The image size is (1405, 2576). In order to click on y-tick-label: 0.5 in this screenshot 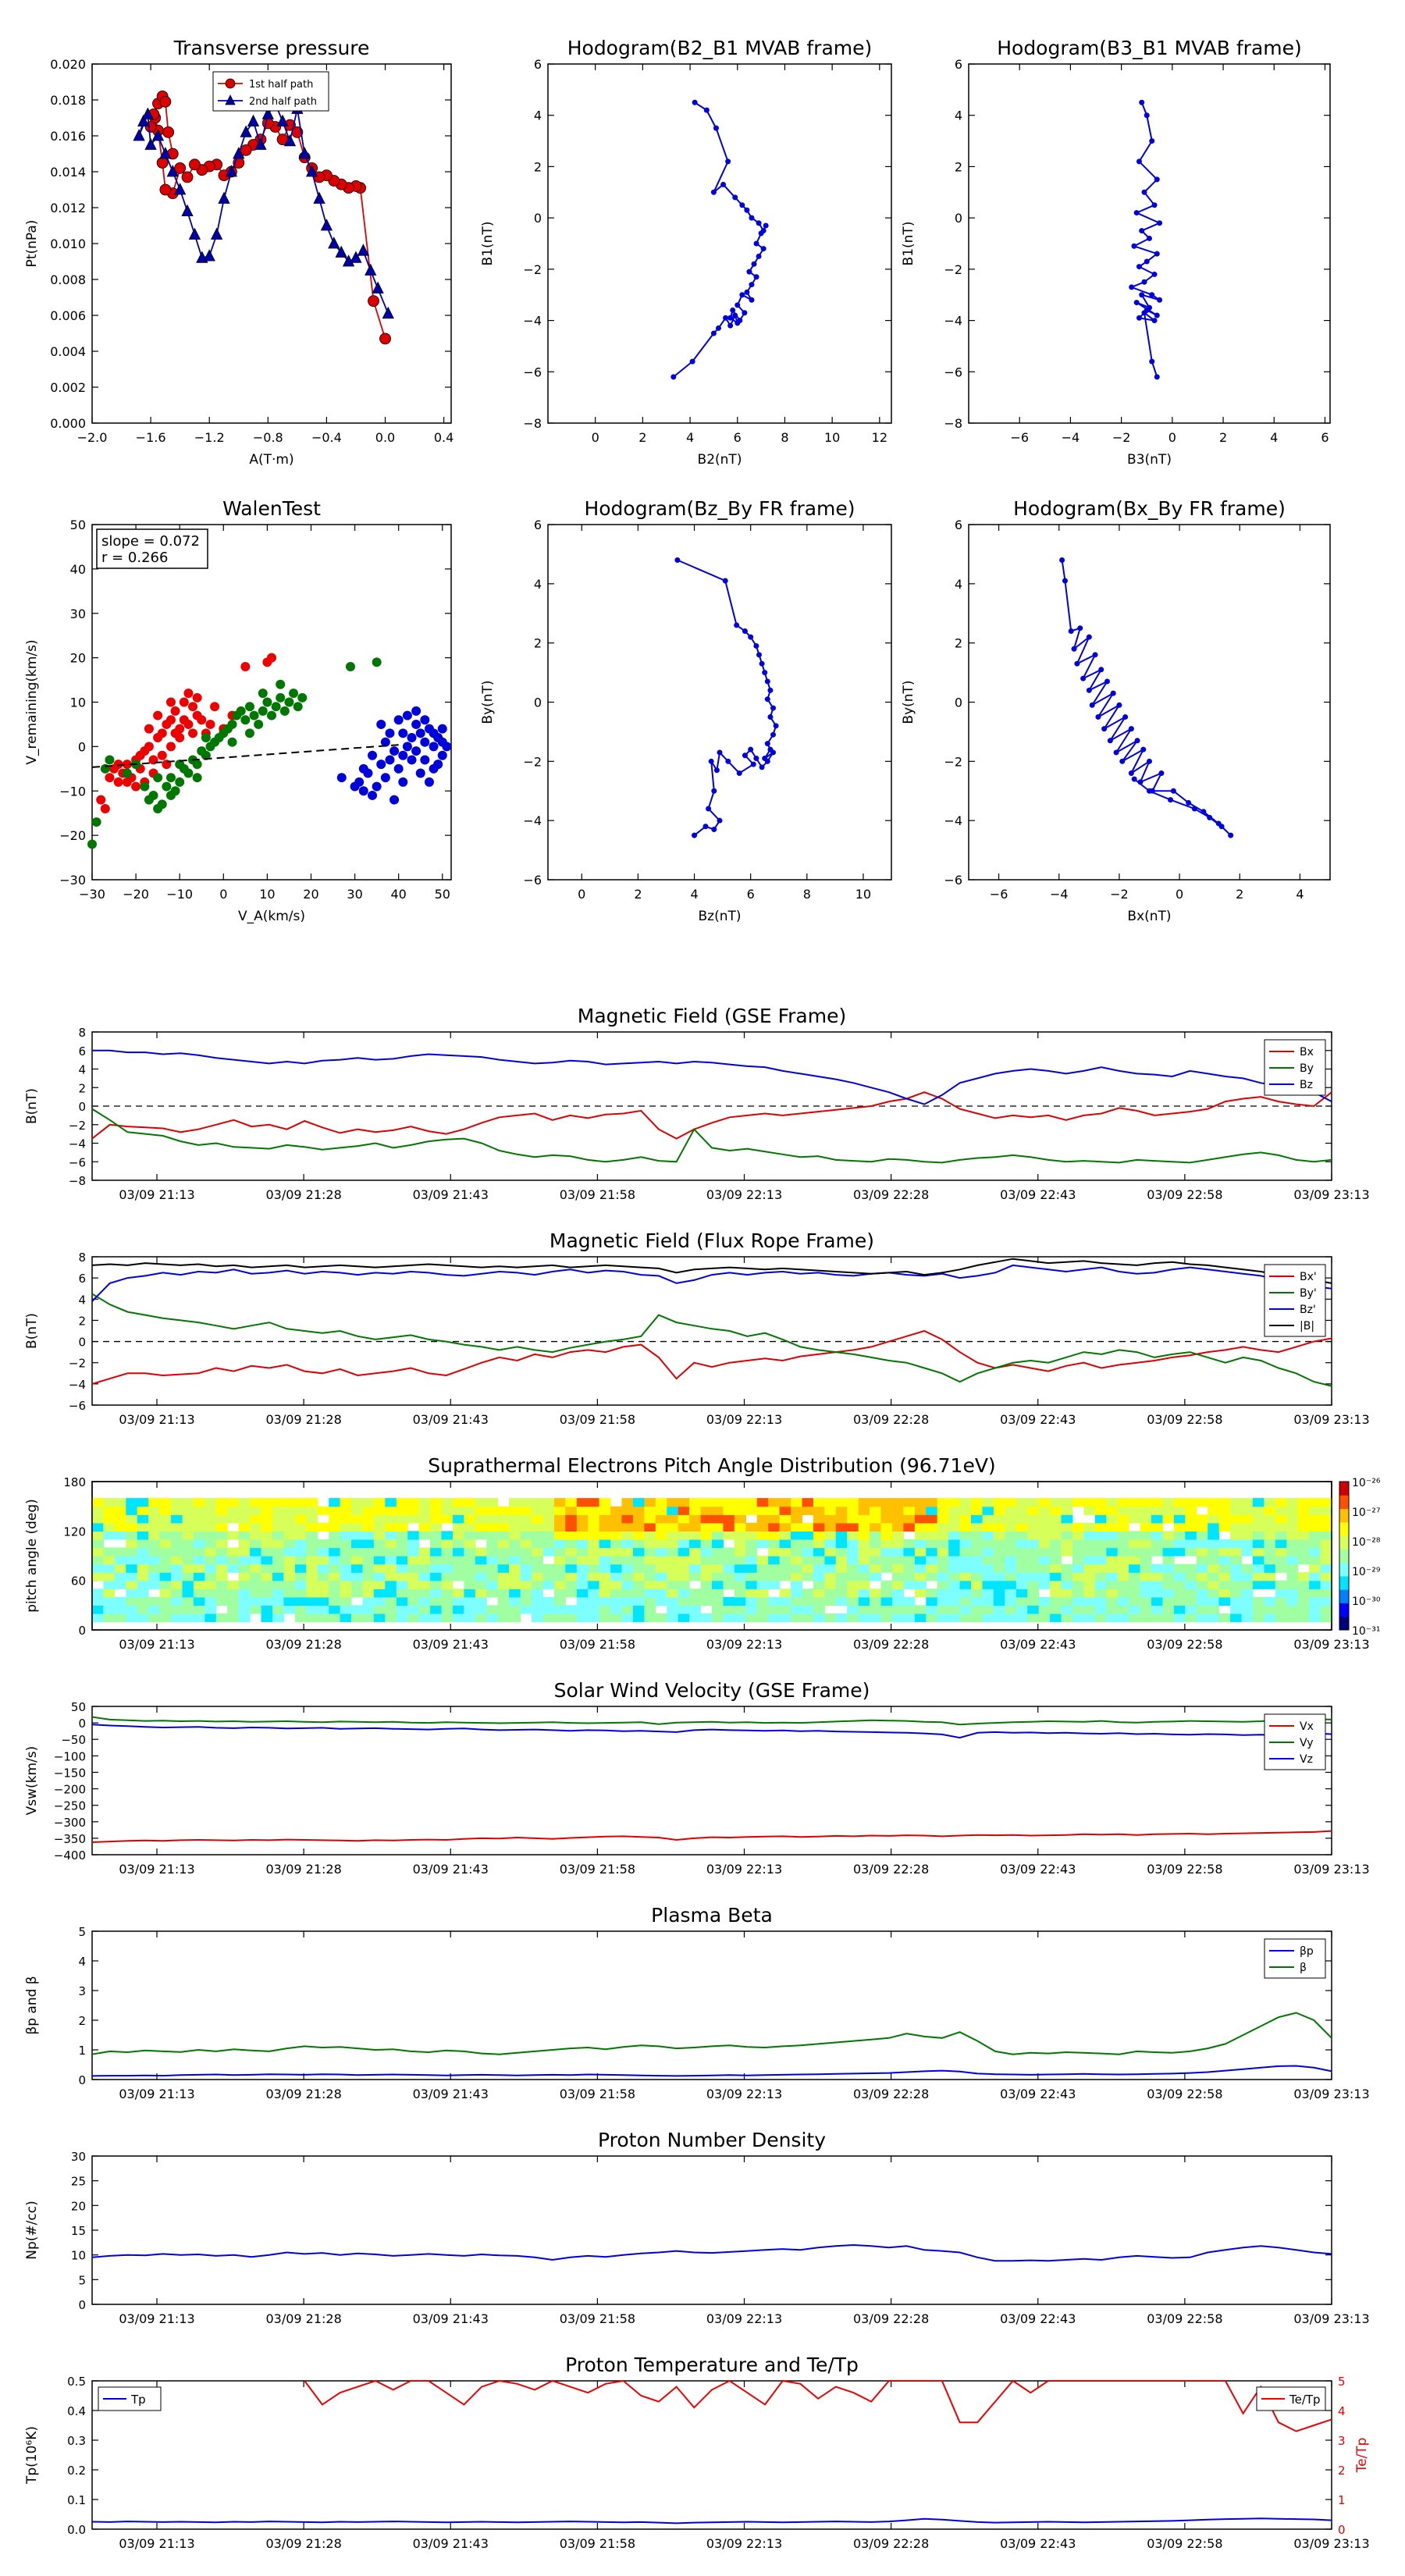, I will do `click(76, 2382)`.